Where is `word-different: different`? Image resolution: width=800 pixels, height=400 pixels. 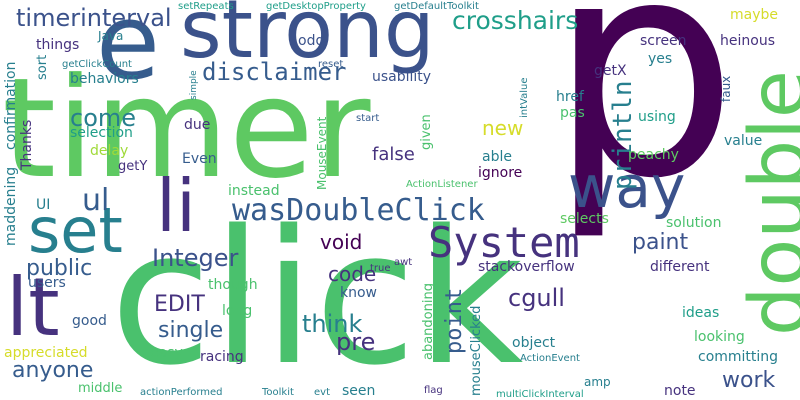 word-different: different is located at coordinates (680, 267).